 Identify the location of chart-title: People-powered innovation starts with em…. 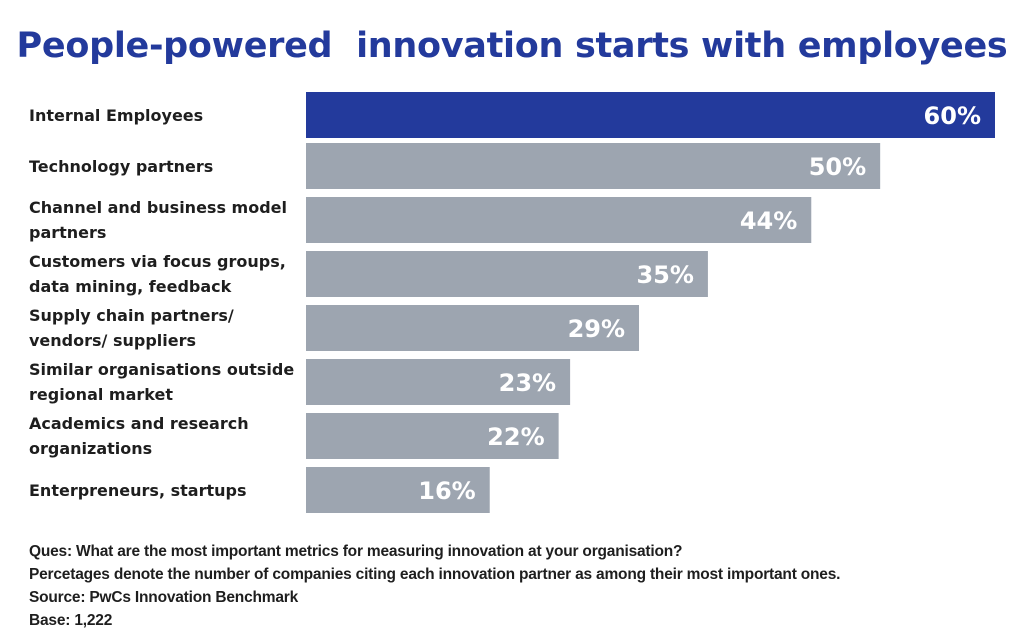
(512, 46).